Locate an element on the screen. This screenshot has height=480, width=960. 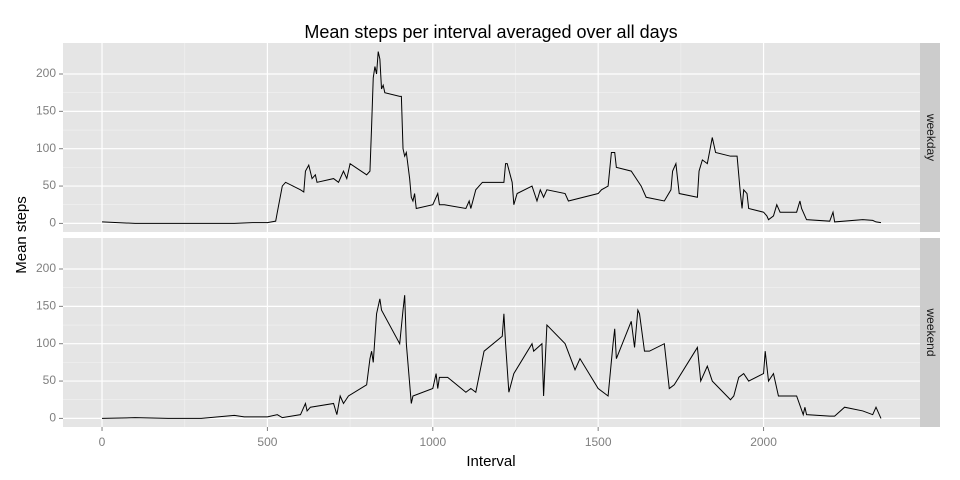
facet-label: weekend is located at coordinates (931, 331).